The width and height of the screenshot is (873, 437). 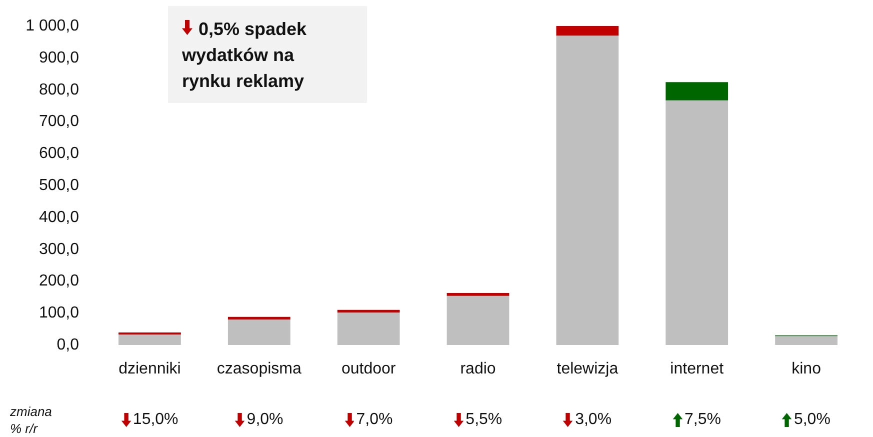 I want to click on x-tick-label: telewizja, so click(x=587, y=369).